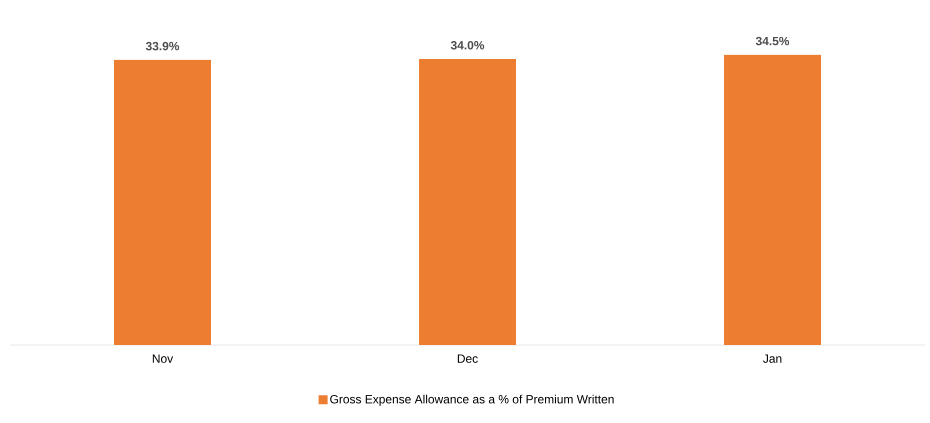  Describe the element at coordinates (467, 45) in the screenshot. I see `data-label: 34.0%` at that location.